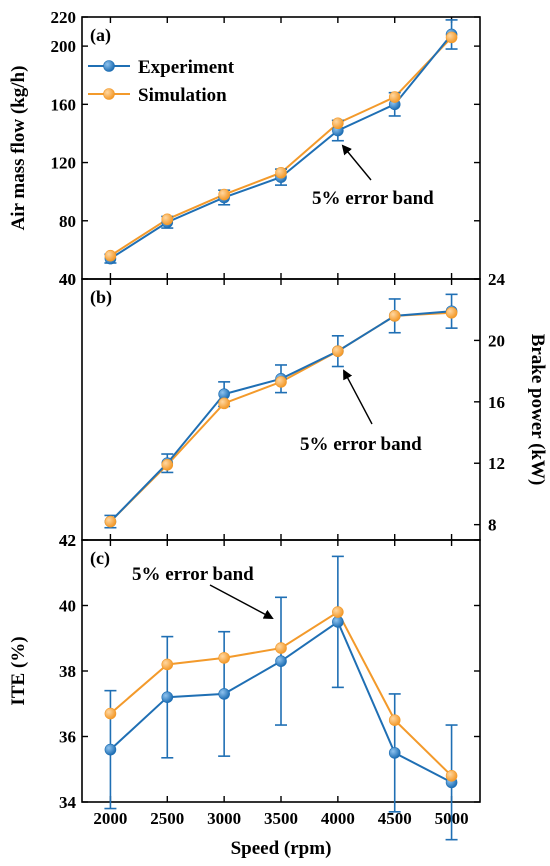  Describe the element at coordinates (64, 46) in the screenshot. I see `y-tick-label: 200` at that location.